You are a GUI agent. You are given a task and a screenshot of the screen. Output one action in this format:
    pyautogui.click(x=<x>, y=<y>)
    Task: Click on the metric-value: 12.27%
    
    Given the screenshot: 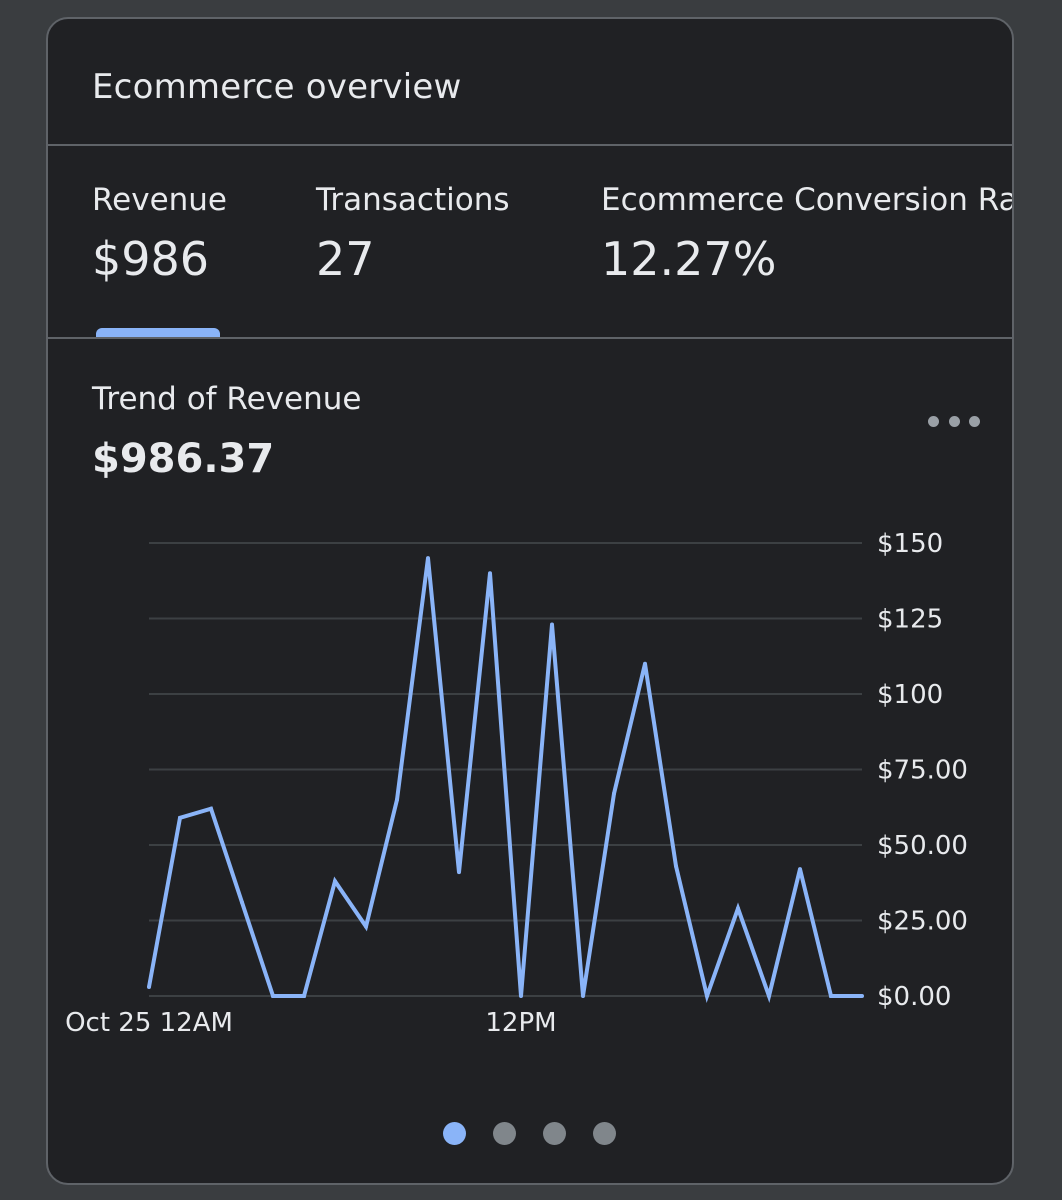 What is the action you would take?
    pyautogui.click(x=689, y=259)
    